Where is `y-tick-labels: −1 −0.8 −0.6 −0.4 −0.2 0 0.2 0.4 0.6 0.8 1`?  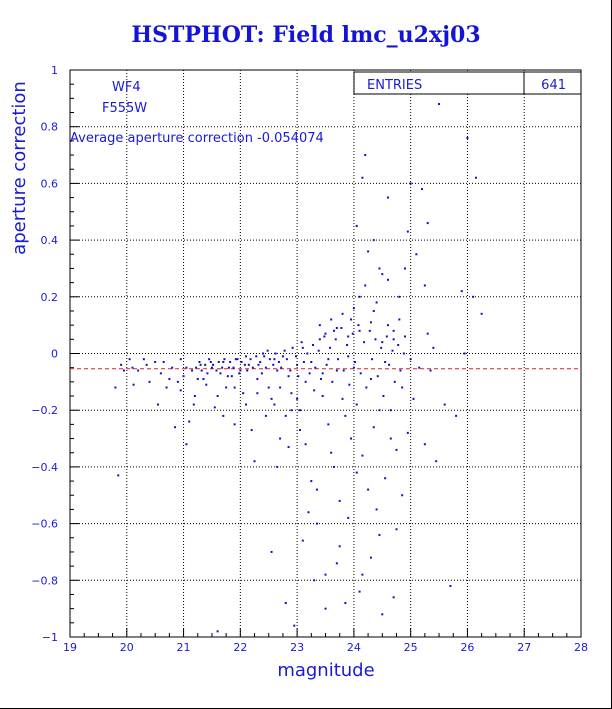
y-tick-labels: −1 −0.8 −0.6 −0.4 −0.2 0 0.2 0.4 0.6 0.8 1 is located at coordinates (44, 354).